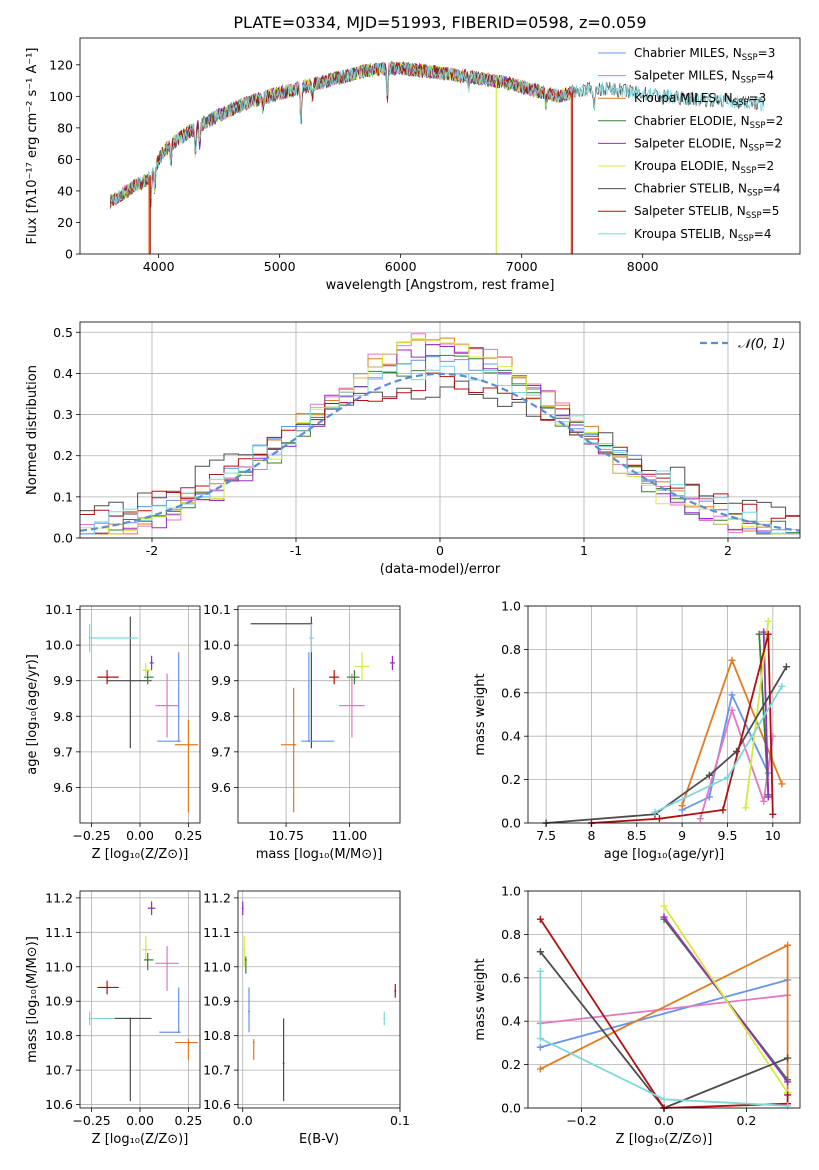 The height and width of the screenshot is (1170, 819). What do you see at coordinates (540, 1047) in the screenshot?
I see `weight-marker-cM` at bounding box center [540, 1047].